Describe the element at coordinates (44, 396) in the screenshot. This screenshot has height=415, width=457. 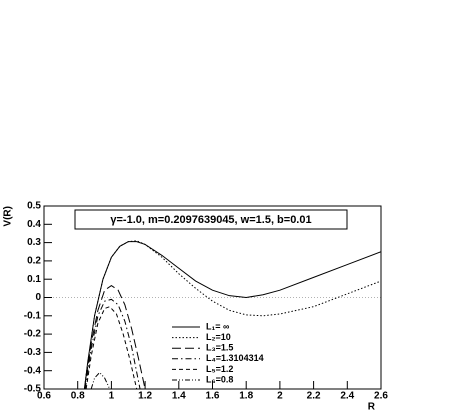
I see `x-tick-label: 0.6` at that location.